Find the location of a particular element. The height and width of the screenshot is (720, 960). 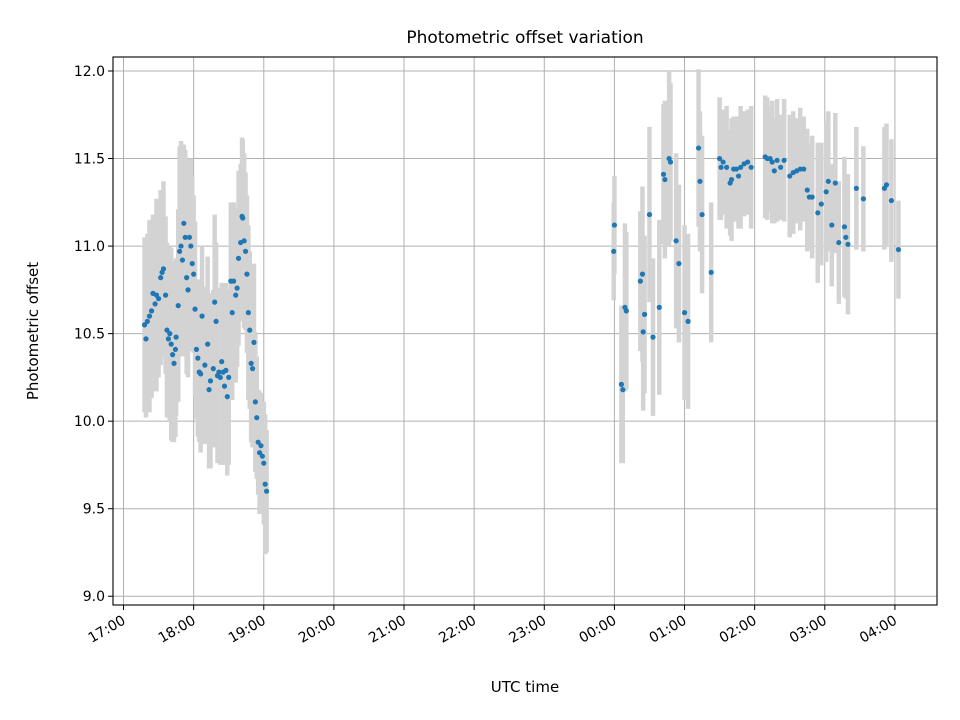

y-tick-label: 11.5 is located at coordinates (89, 160).